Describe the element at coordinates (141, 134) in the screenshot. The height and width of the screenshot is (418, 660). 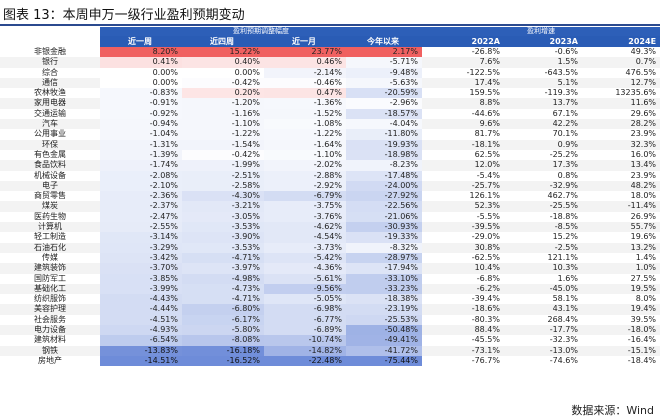
I see `cell-revision: -1.04%` at that location.